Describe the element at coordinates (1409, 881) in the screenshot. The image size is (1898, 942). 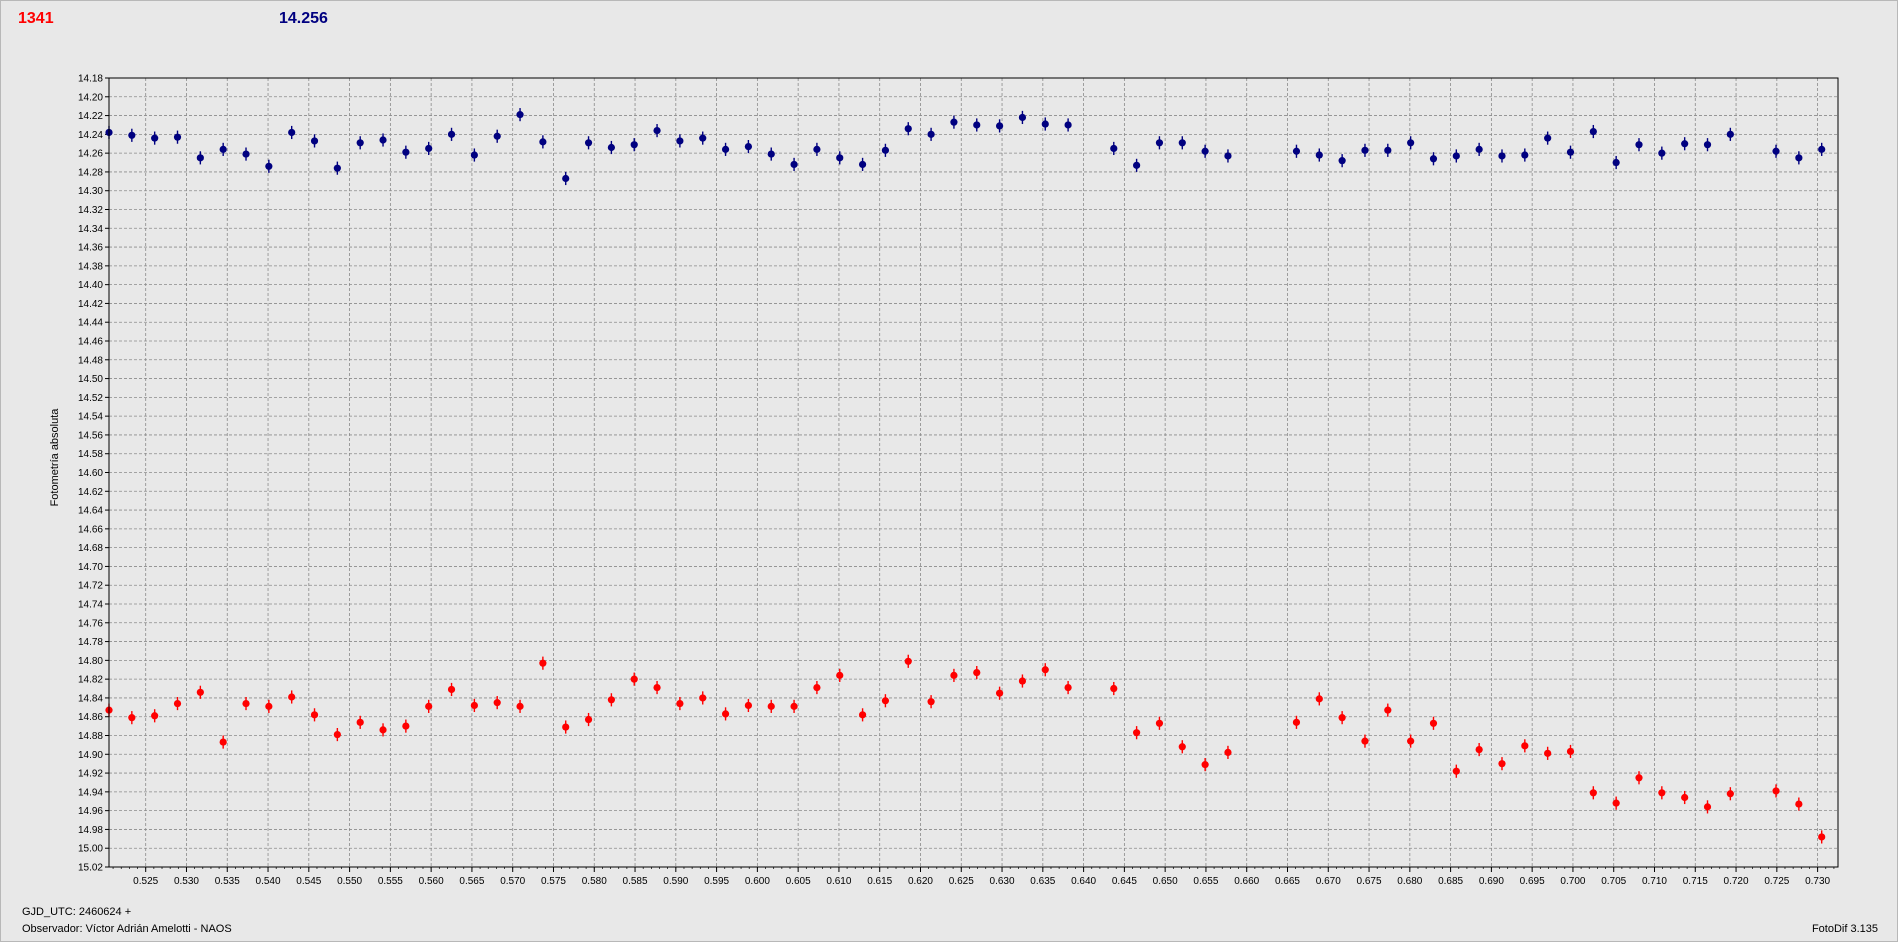
I see `x-tick-label: 0.680` at that location.